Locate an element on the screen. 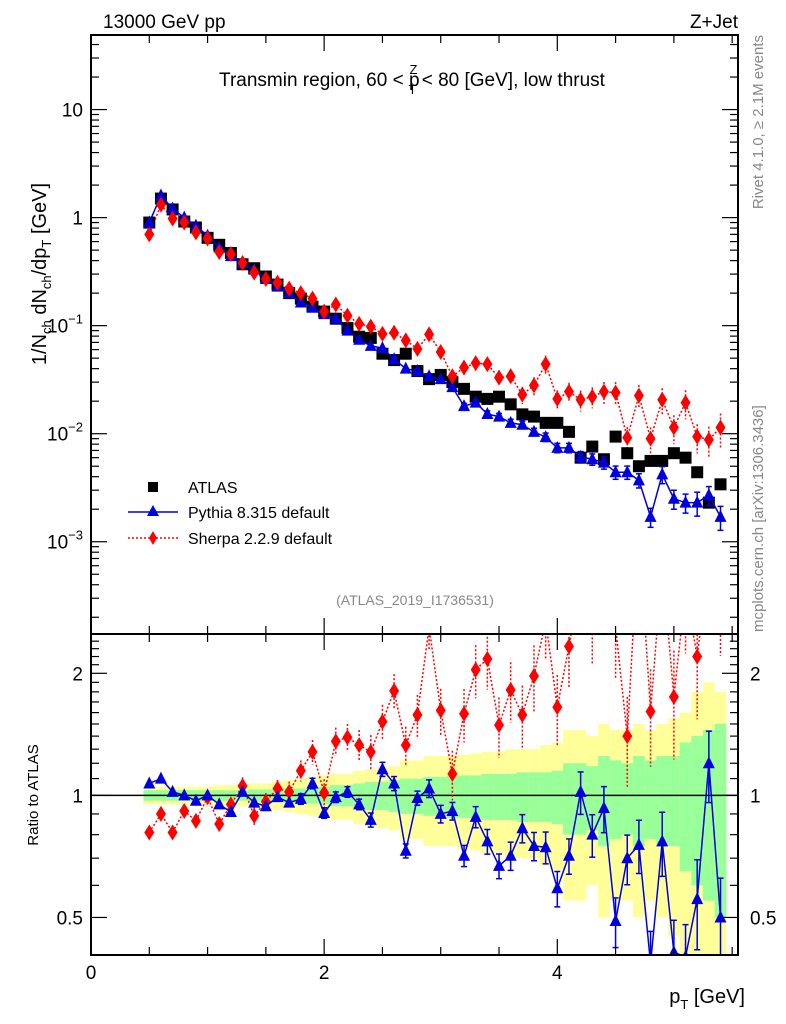 The width and height of the screenshot is (786, 1024). y-tick-label: 10−2 is located at coordinates (65, 433).